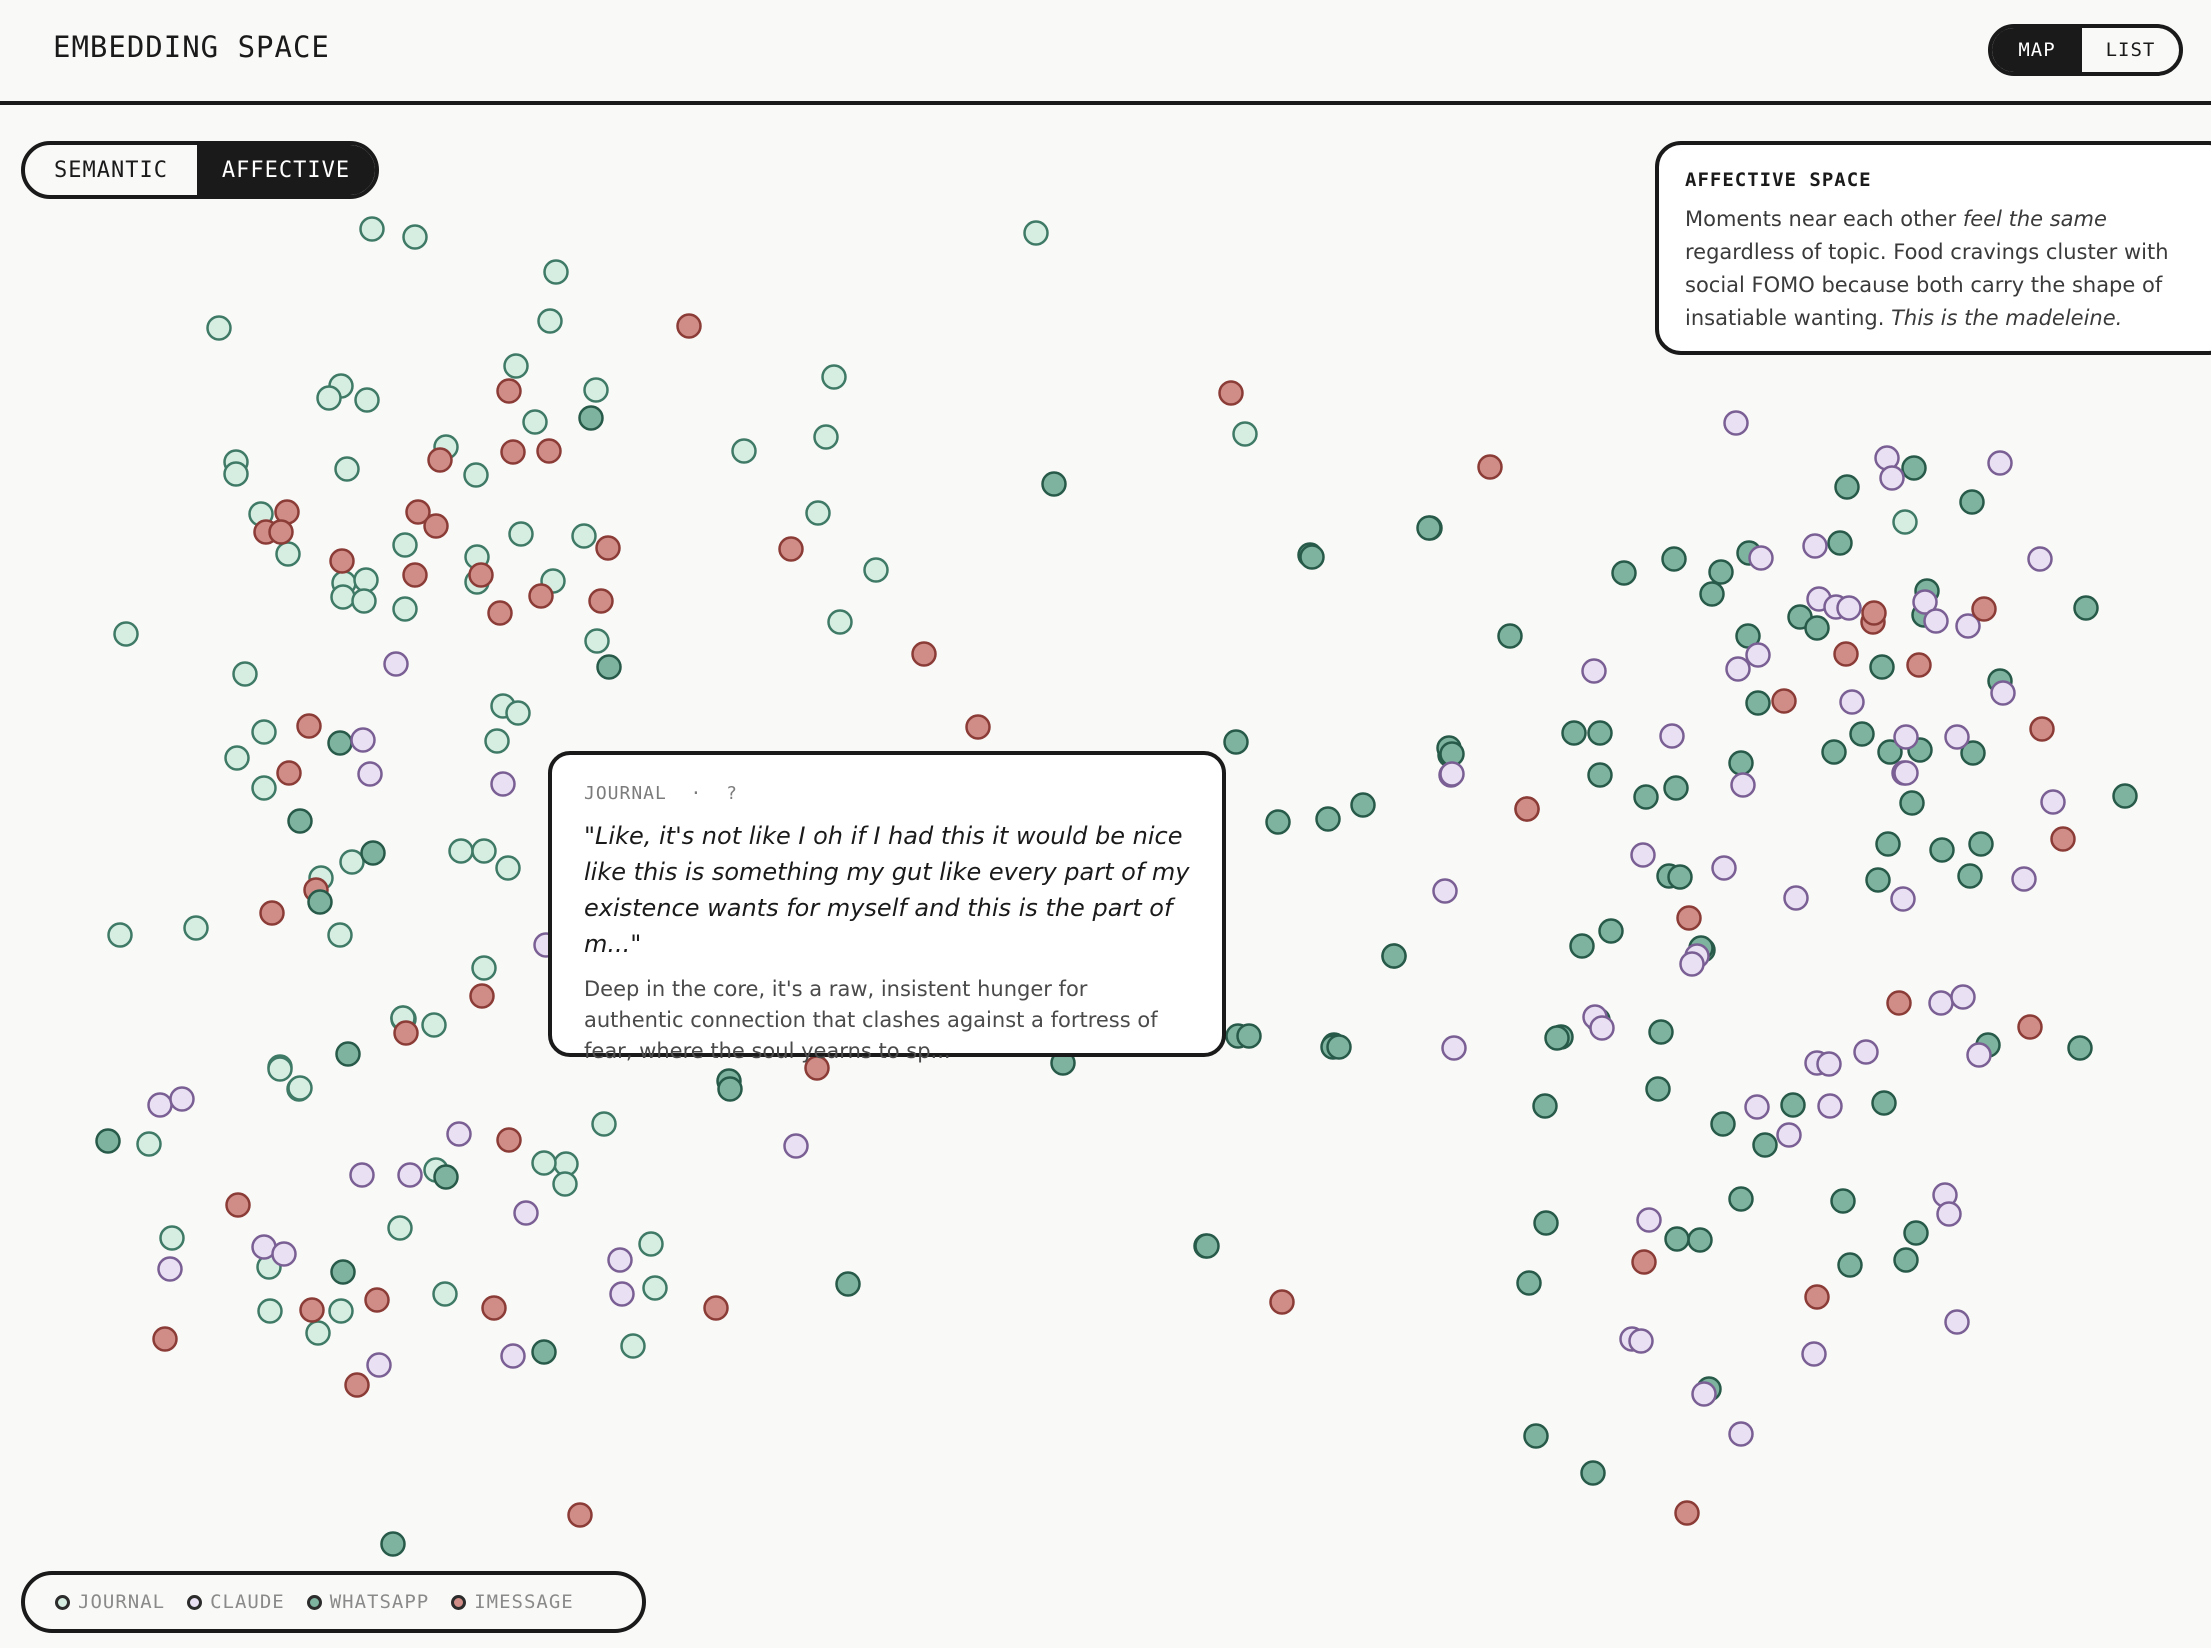 Image resolution: width=2211 pixels, height=1648 pixels. Describe the element at coordinates (110, 1602) in the screenshot. I see `legend-item-journal: JOURNAL` at that location.